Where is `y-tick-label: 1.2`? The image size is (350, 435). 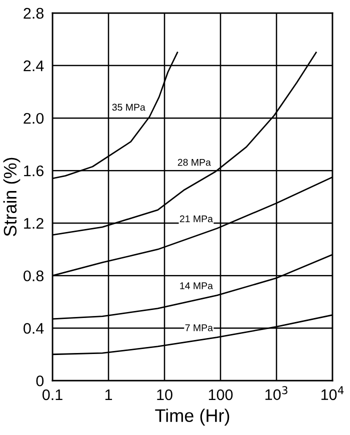 y-tick-label: 1.2 is located at coordinates (34, 223).